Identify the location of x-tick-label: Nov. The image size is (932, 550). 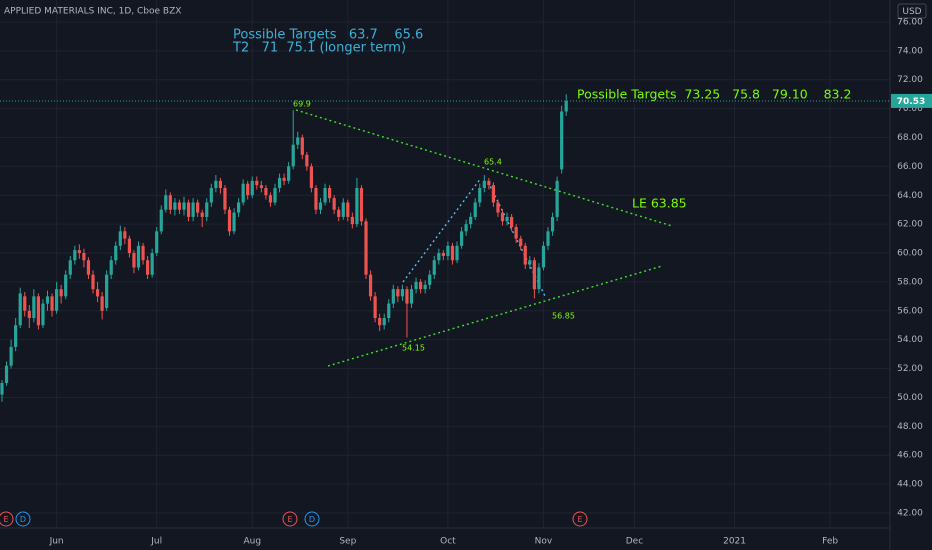
(544, 542).